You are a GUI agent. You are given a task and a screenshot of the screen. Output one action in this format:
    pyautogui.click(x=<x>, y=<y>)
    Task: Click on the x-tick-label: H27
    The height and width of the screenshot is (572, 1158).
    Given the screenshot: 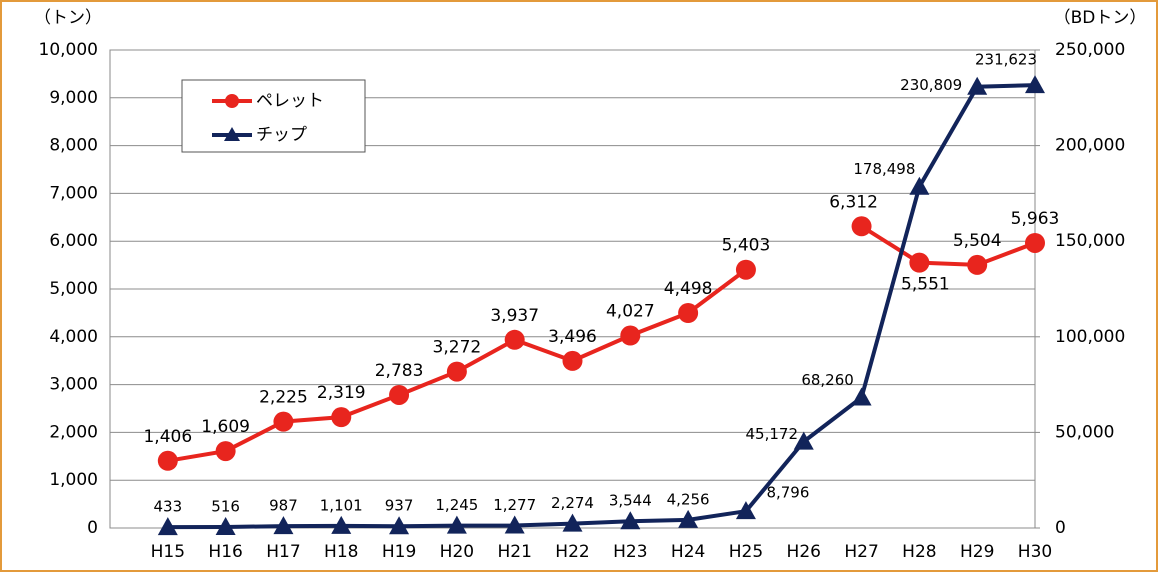 What is the action you would take?
    pyautogui.click(x=861, y=552)
    